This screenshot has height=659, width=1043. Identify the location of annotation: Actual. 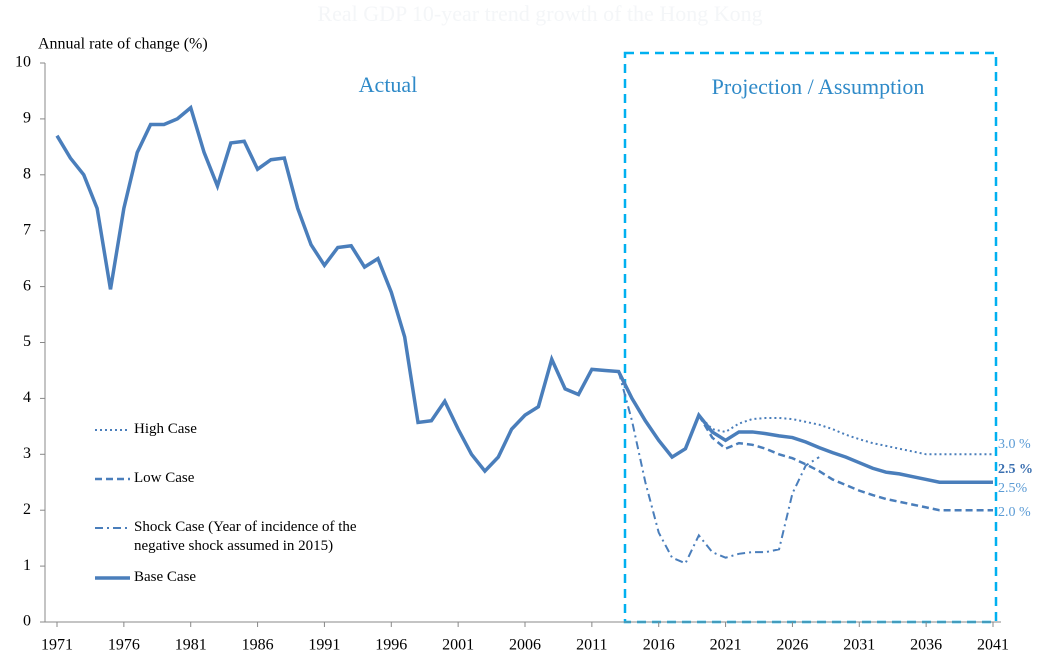
(388, 84).